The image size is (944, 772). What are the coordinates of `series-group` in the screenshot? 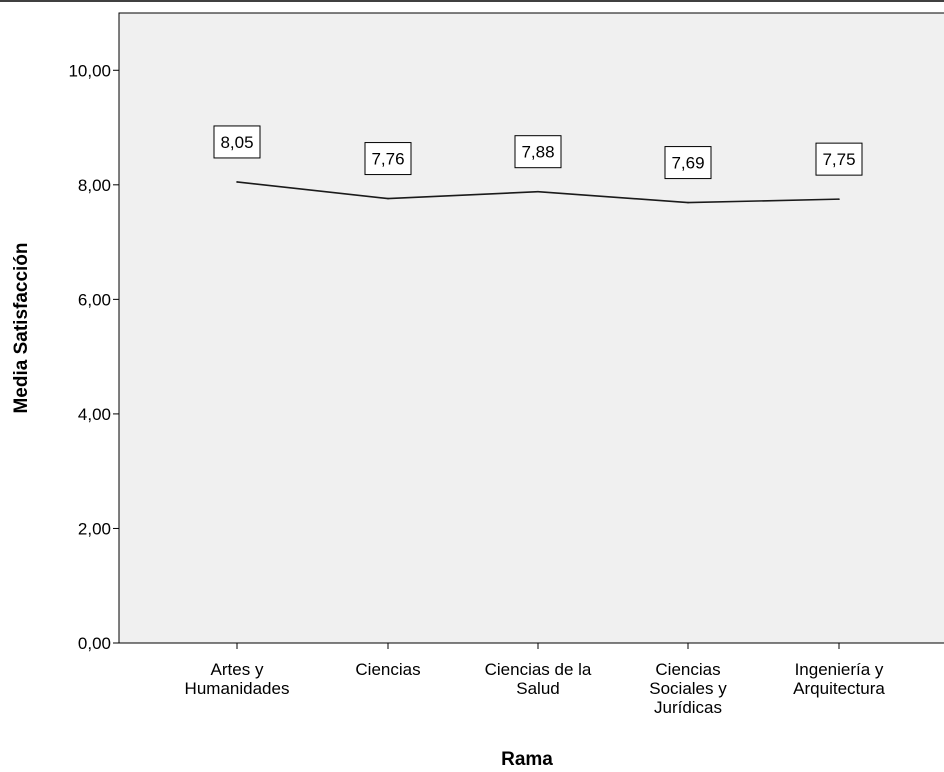 It's located at (538, 192).